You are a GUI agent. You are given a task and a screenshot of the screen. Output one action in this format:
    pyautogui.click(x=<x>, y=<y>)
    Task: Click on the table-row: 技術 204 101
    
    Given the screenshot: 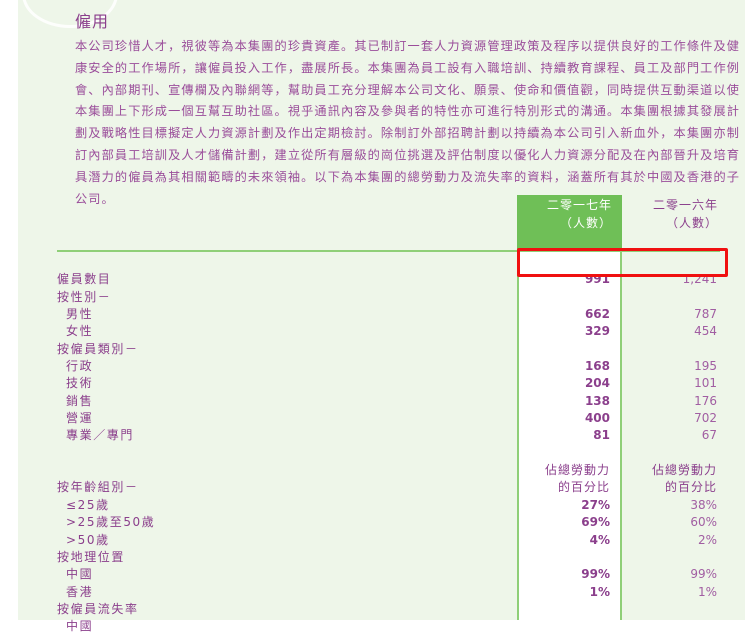 What is the action you would take?
    pyautogui.click(x=388, y=383)
    